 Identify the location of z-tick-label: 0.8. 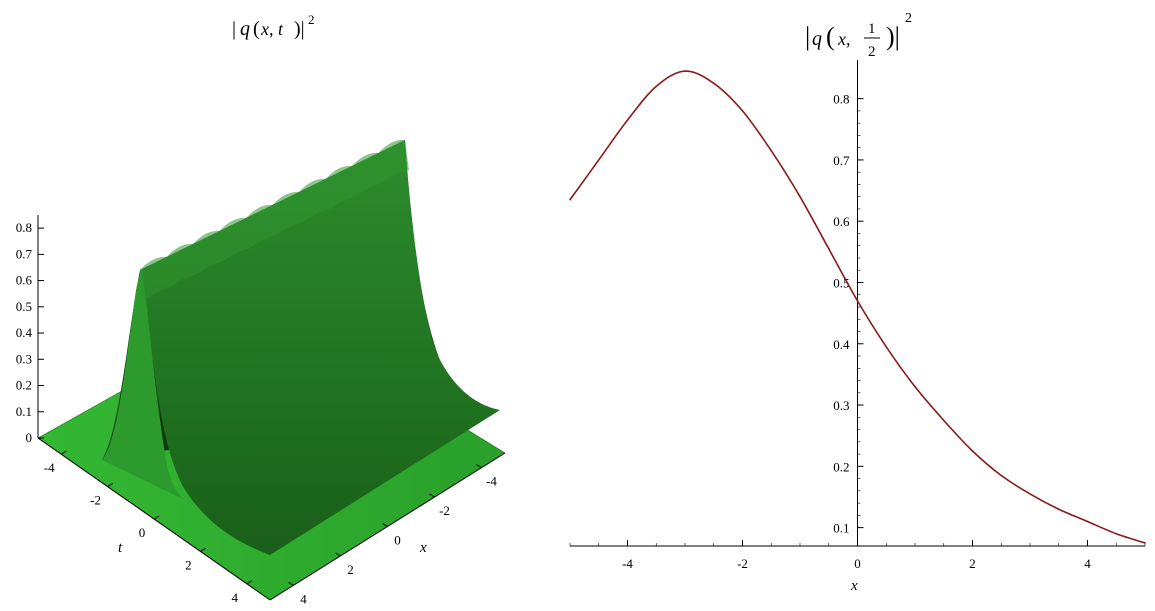
(24, 227).